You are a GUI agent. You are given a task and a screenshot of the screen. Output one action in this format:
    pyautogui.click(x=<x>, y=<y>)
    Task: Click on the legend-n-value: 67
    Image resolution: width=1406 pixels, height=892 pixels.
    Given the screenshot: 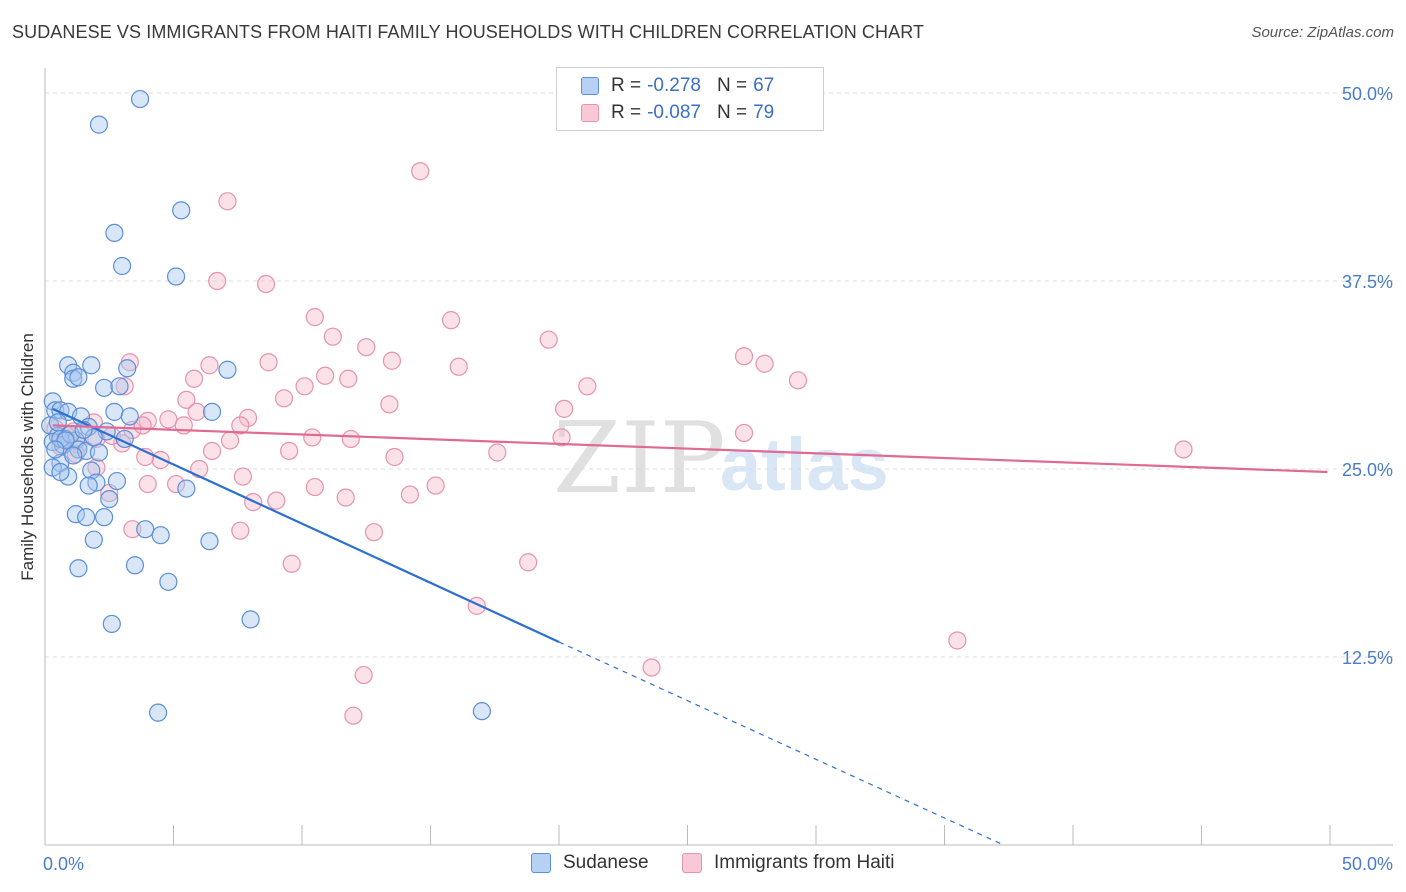 What is the action you would take?
    pyautogui.click(x=764, y=85)
    